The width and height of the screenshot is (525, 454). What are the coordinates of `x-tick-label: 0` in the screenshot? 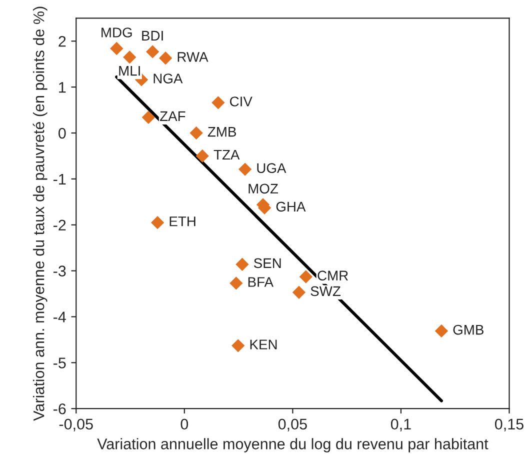 It's located at (184, 424).